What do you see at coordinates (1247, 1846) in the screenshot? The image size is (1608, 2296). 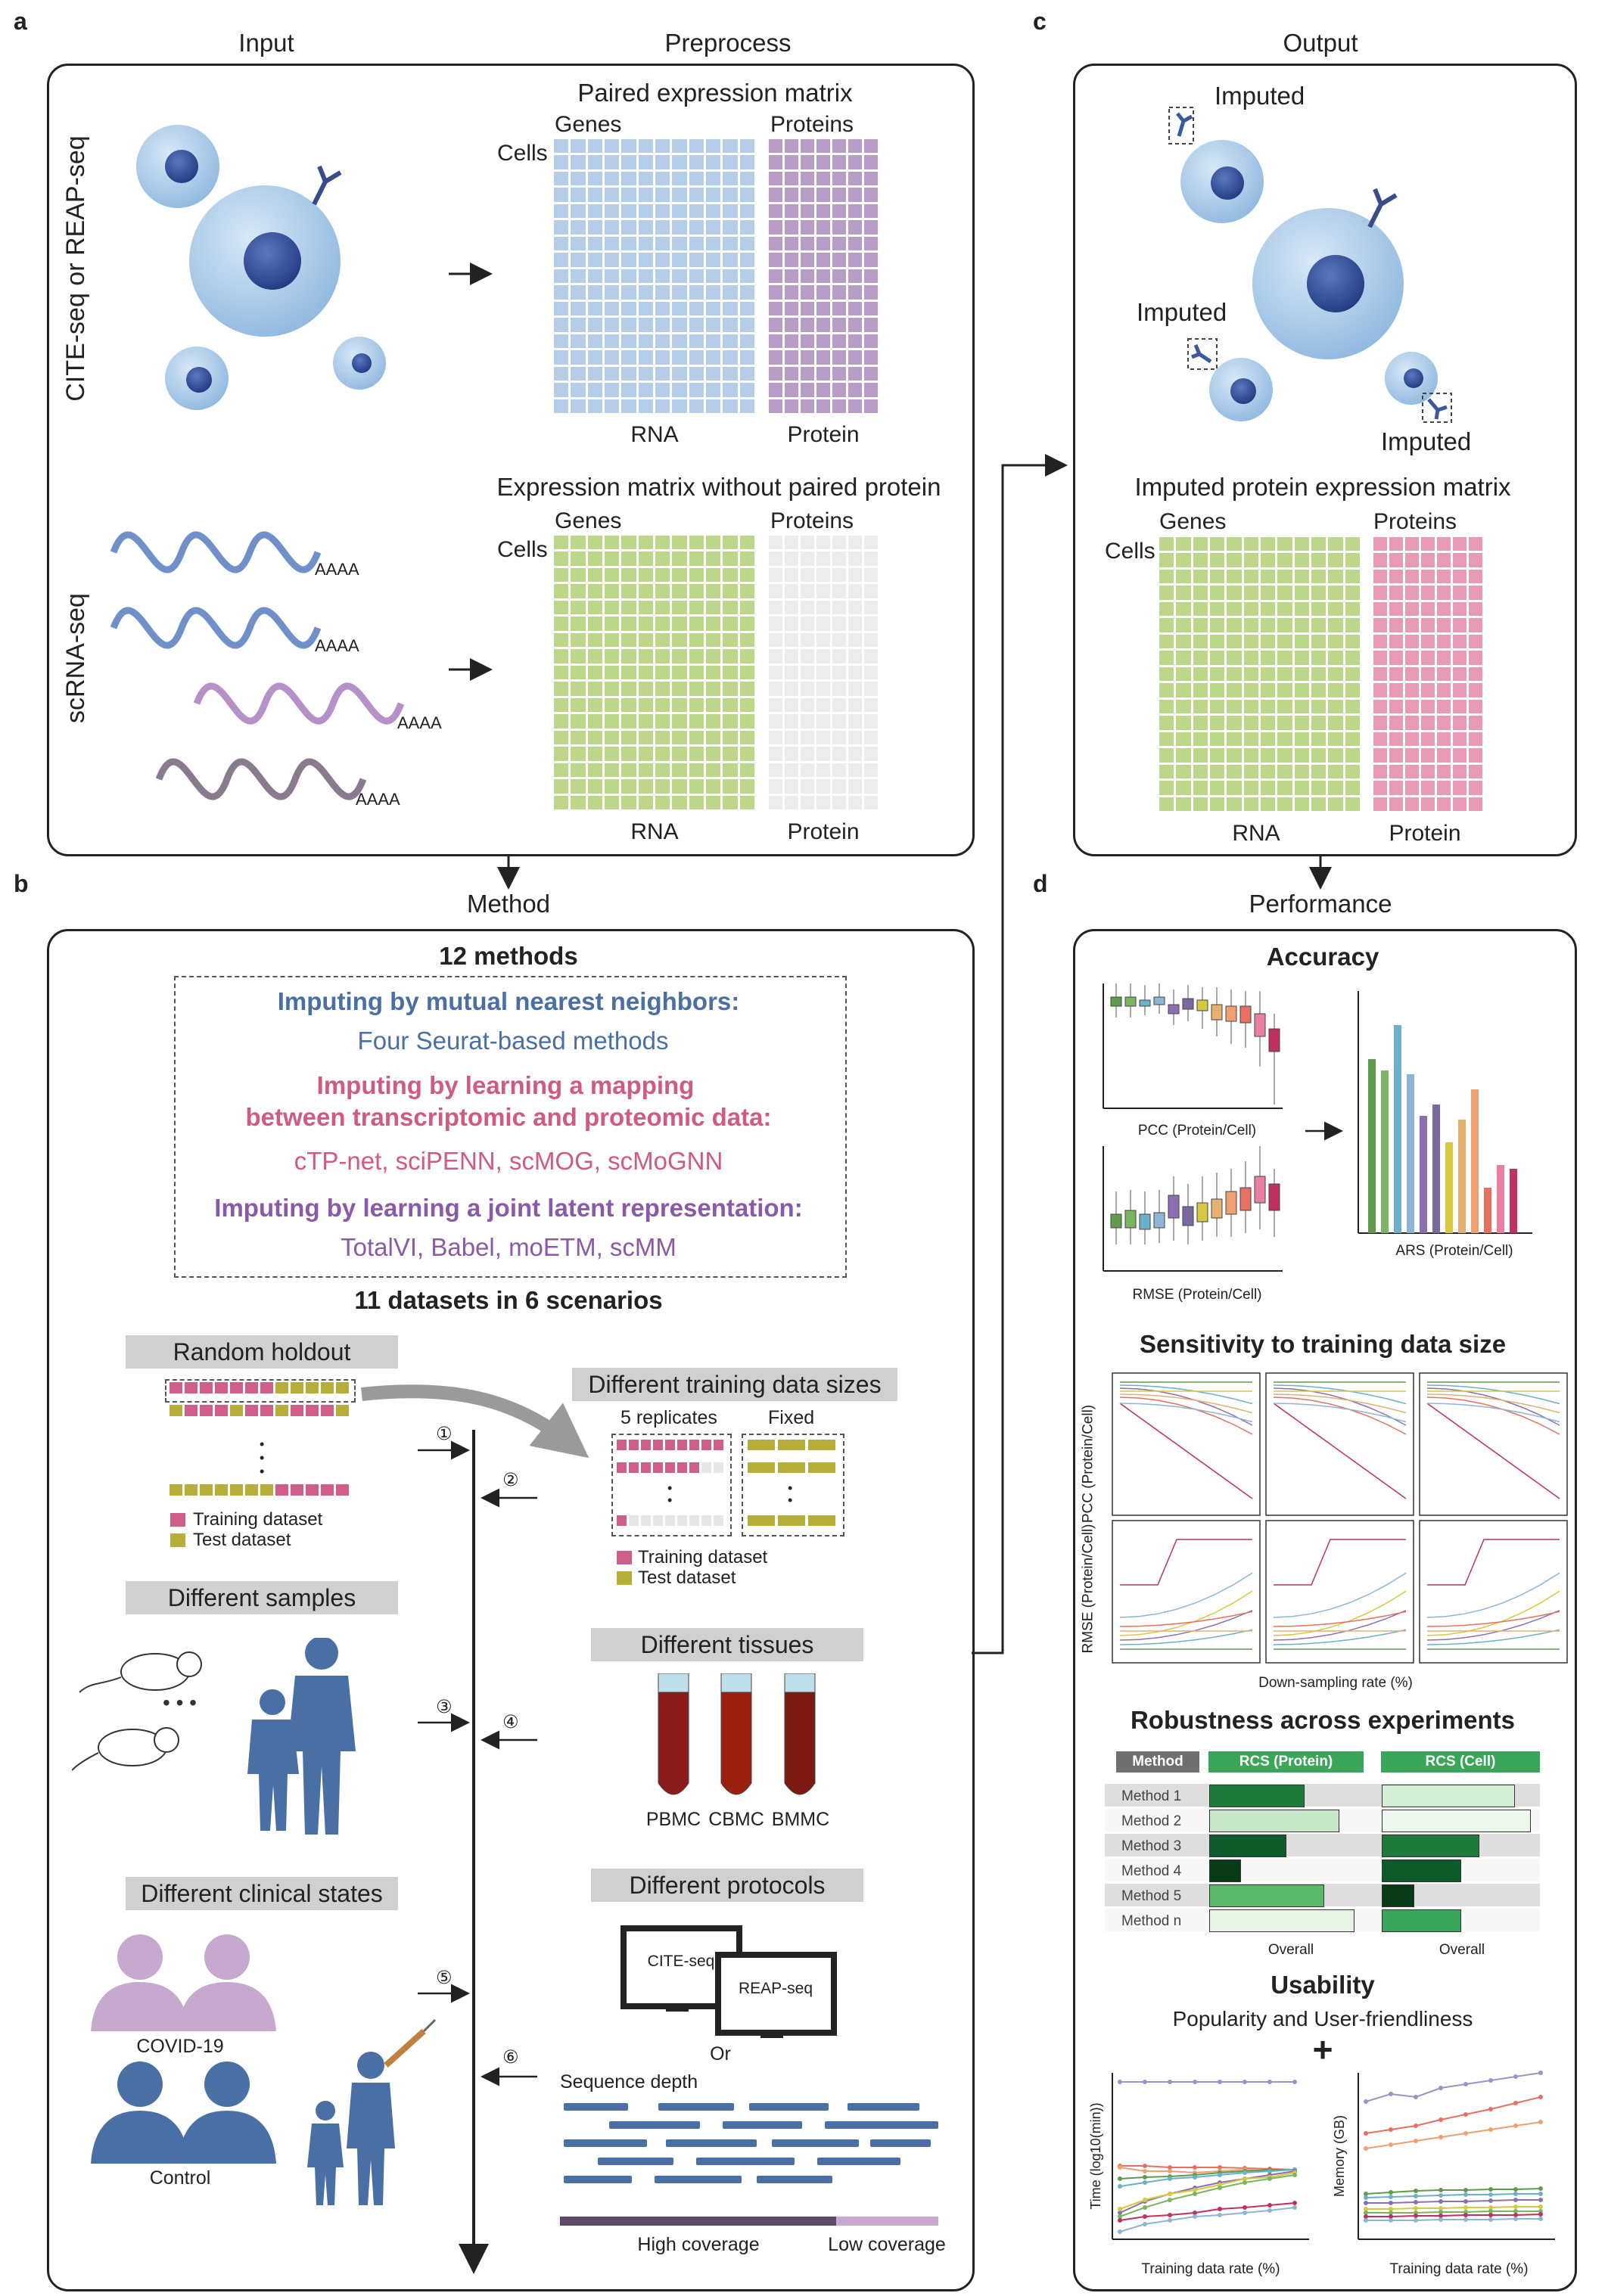 I see `rcs-protein-bar` at bounding box center [1247, 1846].